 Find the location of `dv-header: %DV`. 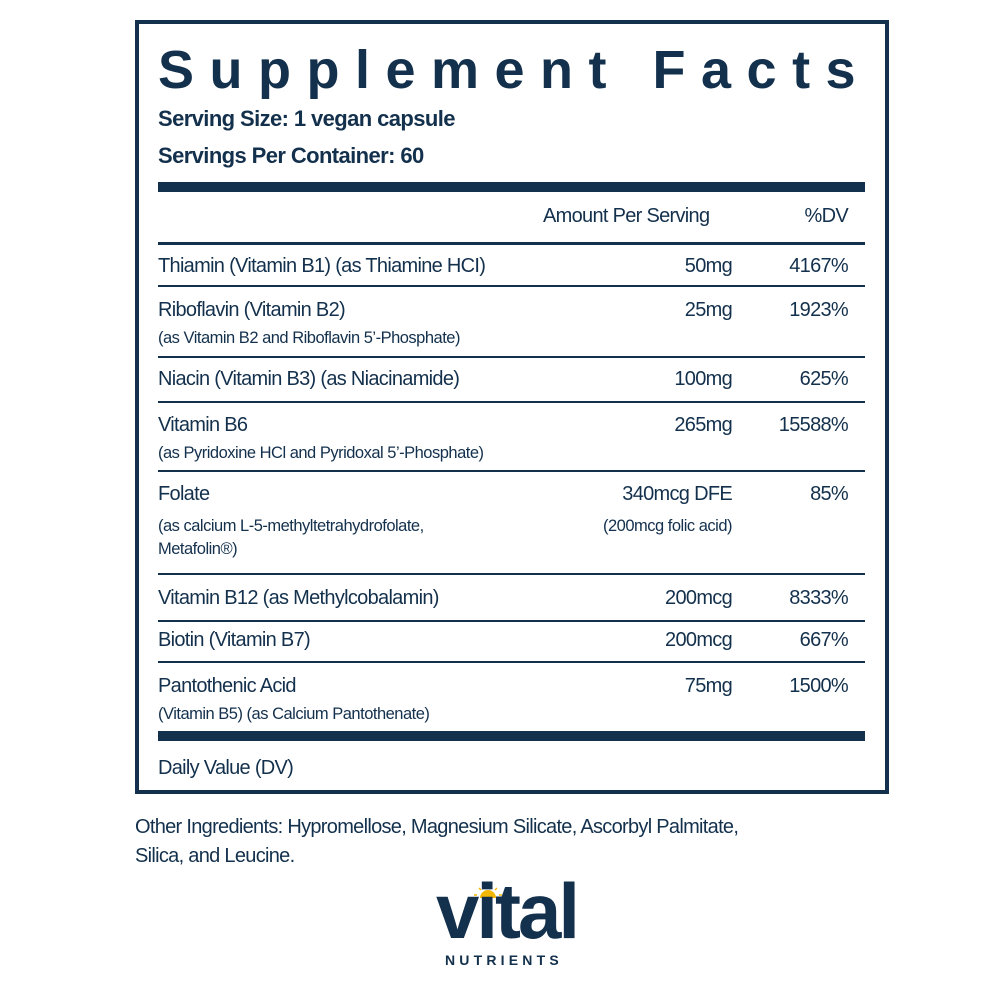

dv-header: %DV is located at coordinates (826, 216).